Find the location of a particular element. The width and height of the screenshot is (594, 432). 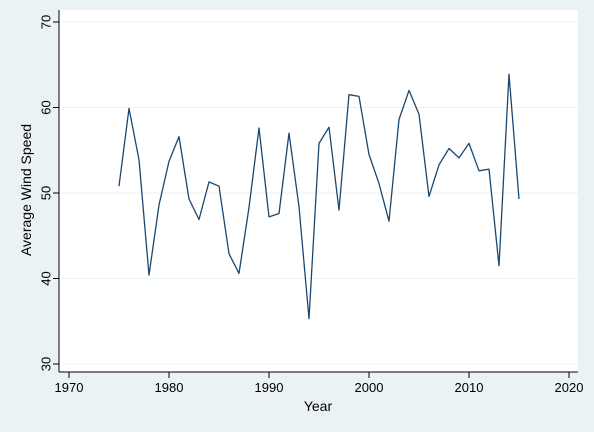

x-tick-label: 1990 is located at coordinates (269, 387).